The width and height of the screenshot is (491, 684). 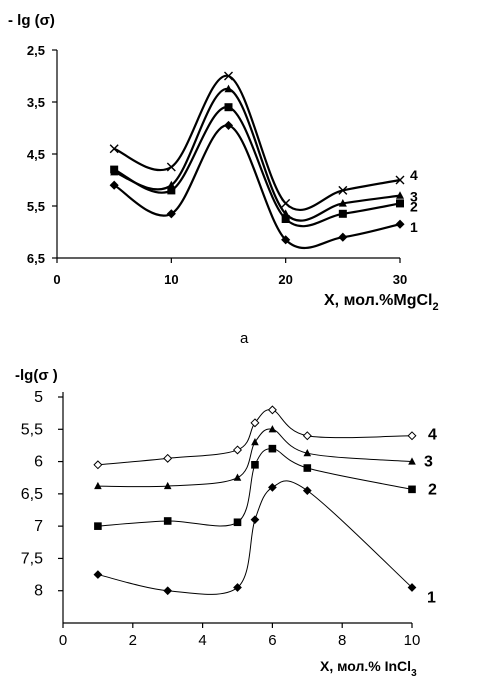 What do you see at coordinates (202, 640) in the screenshot?
I see `x-tick-label: 4` at bounding box center [202, 640].